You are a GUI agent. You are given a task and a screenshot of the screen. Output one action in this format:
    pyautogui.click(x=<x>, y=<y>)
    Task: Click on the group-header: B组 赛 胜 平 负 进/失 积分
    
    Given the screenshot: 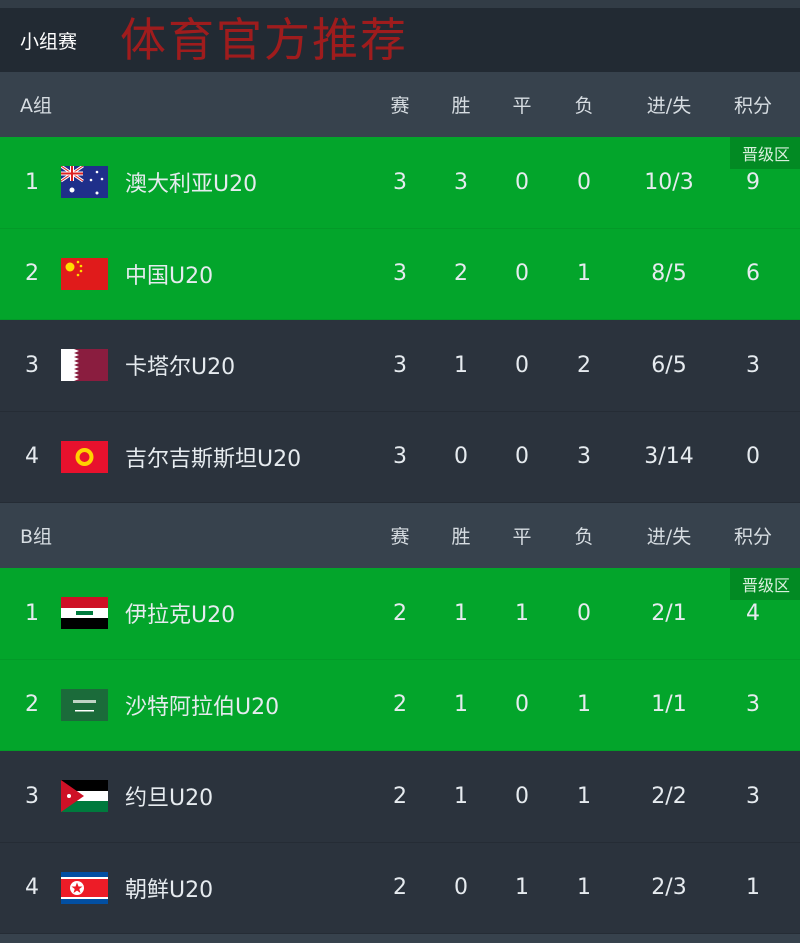 What is the action you would take?
    pyautogui.click(x=400, y=535)
    